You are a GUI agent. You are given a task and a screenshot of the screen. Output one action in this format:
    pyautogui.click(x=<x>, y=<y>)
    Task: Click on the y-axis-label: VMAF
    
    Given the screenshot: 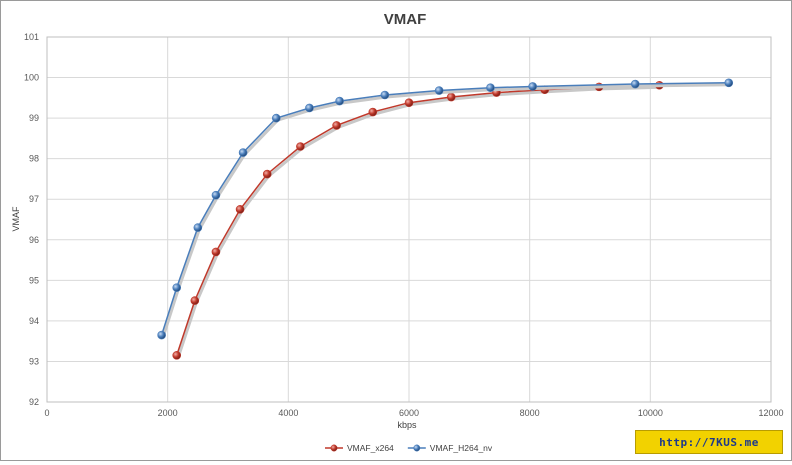 What is the action you would take?
    pyautogui.click(x=16, y=219)
    